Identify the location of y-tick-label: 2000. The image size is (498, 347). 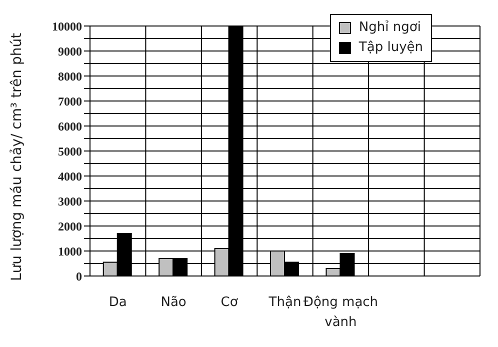
(70, 226).